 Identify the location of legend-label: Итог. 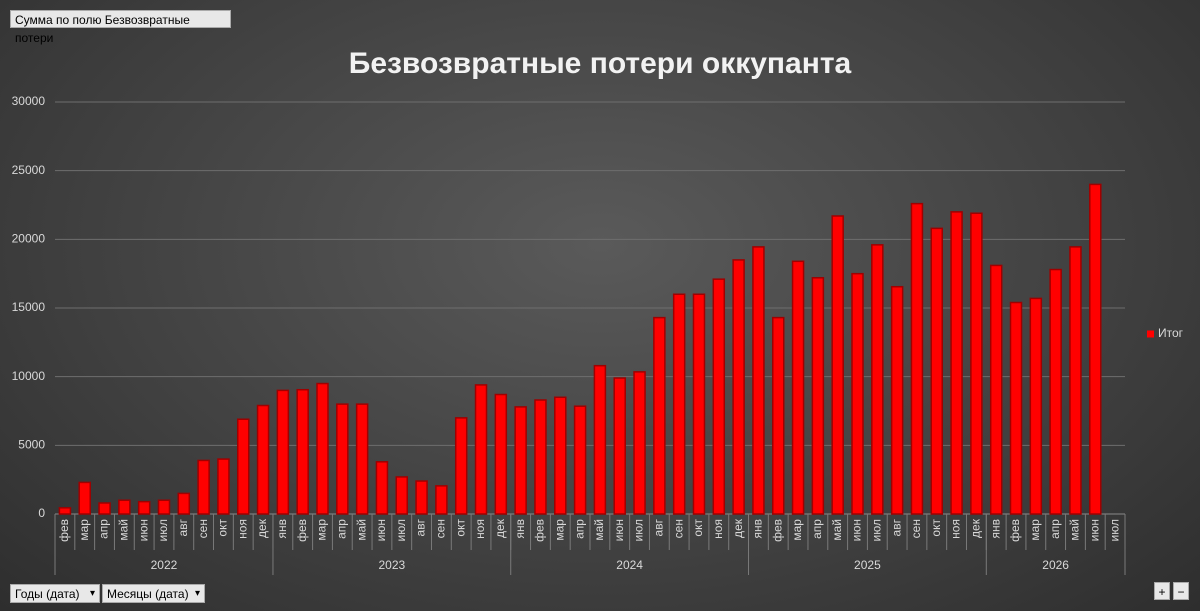
(1171, 333).